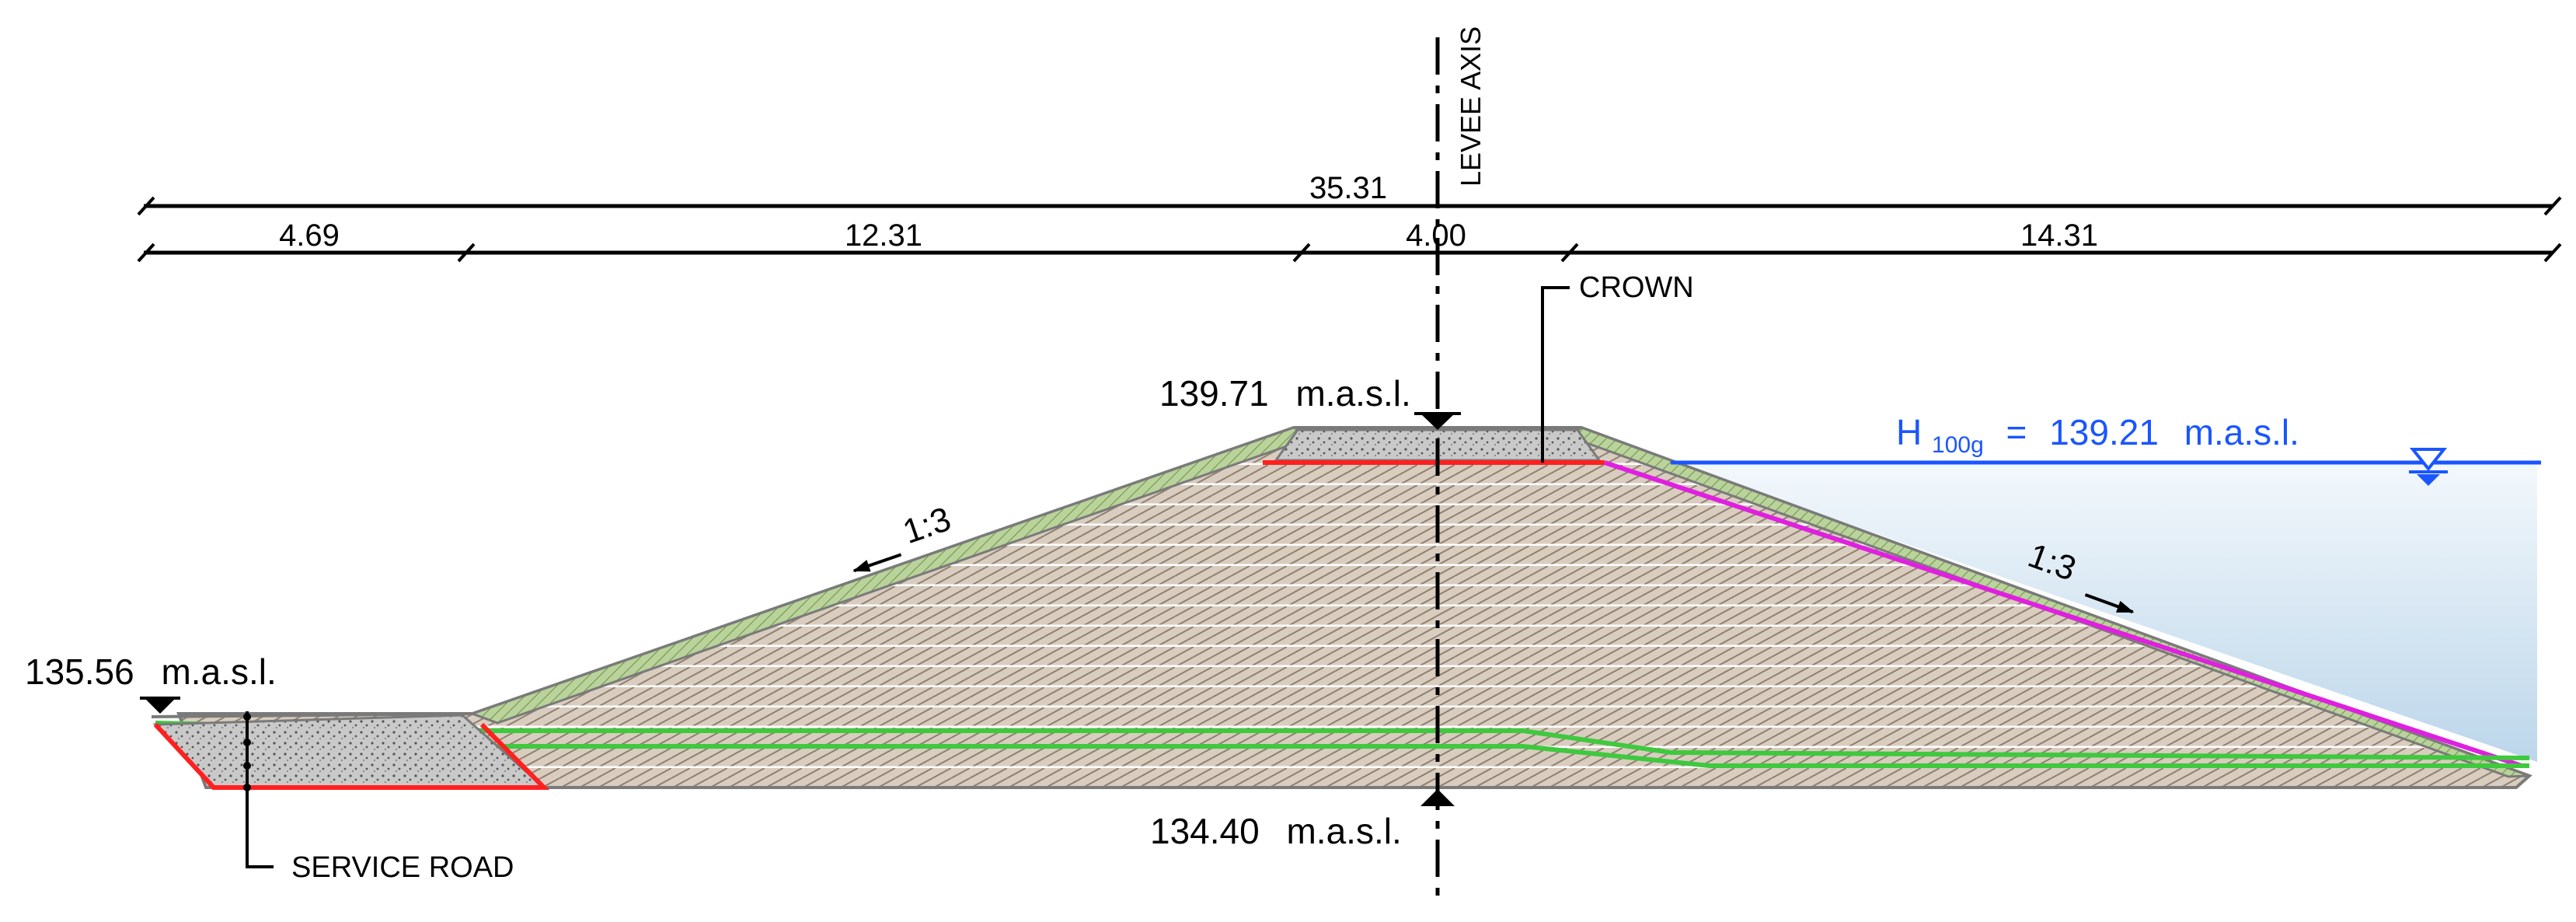 The width and height of the screenshot is (2576, 922). Describe the element at coordinates (1214, 393) in the screenshot. I see `crown-elevation-value: 139.71` at that location.